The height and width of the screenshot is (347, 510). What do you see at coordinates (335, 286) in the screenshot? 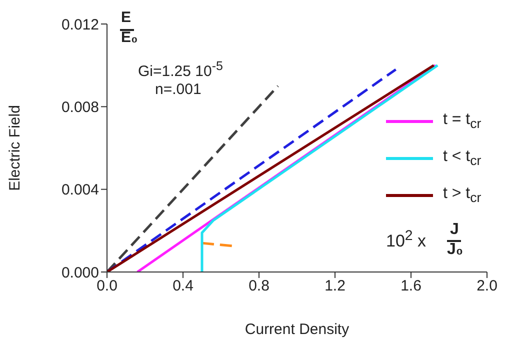
I see `x-tick-label: 1.2` at bounding box center [335, 286].